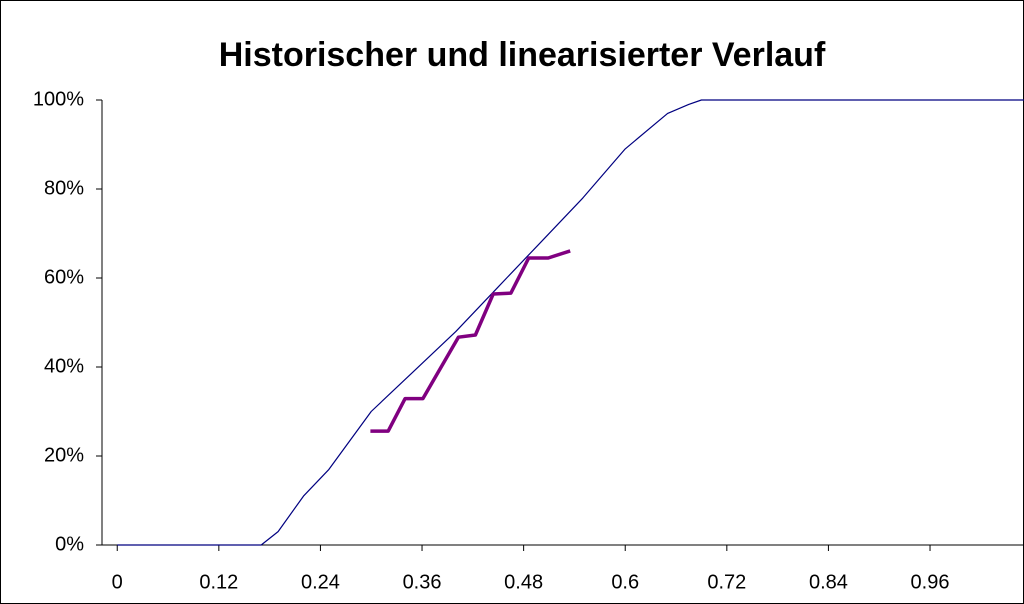  I want to click on y-tick-label: 60%, so click(64, 277).